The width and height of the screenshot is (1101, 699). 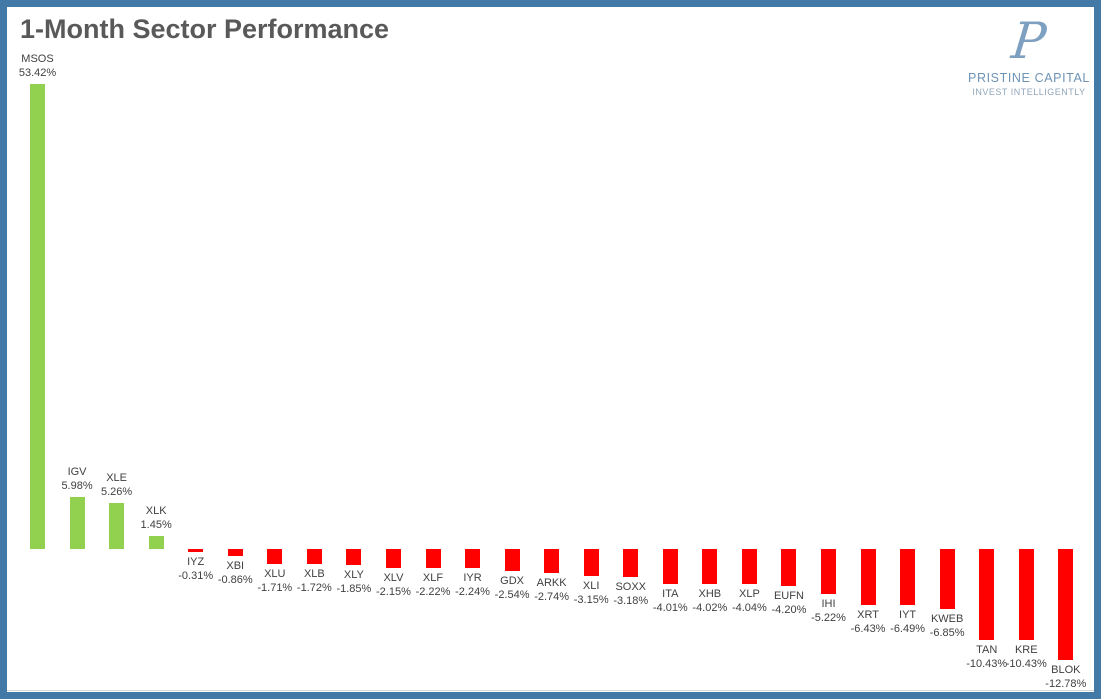 I want to click on chart-bar-XHB, so click(x=710, y=566).